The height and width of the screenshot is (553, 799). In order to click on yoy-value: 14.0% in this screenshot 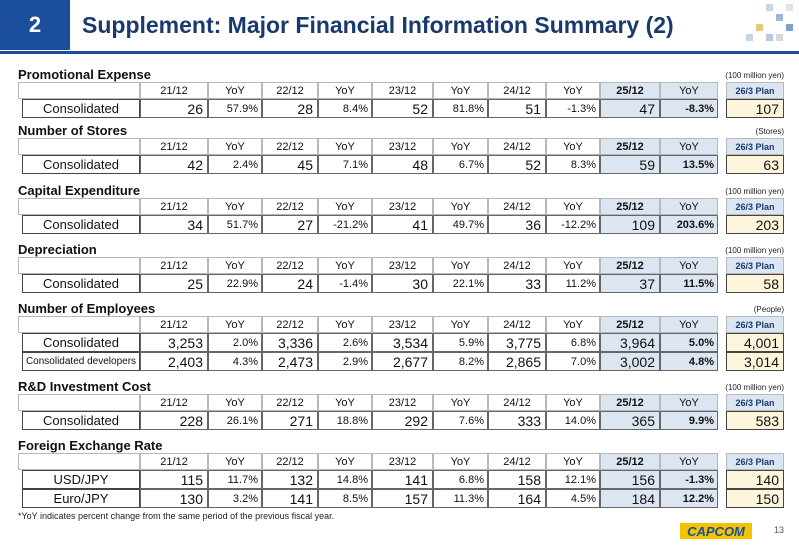, I will do `click(573, 420)`.